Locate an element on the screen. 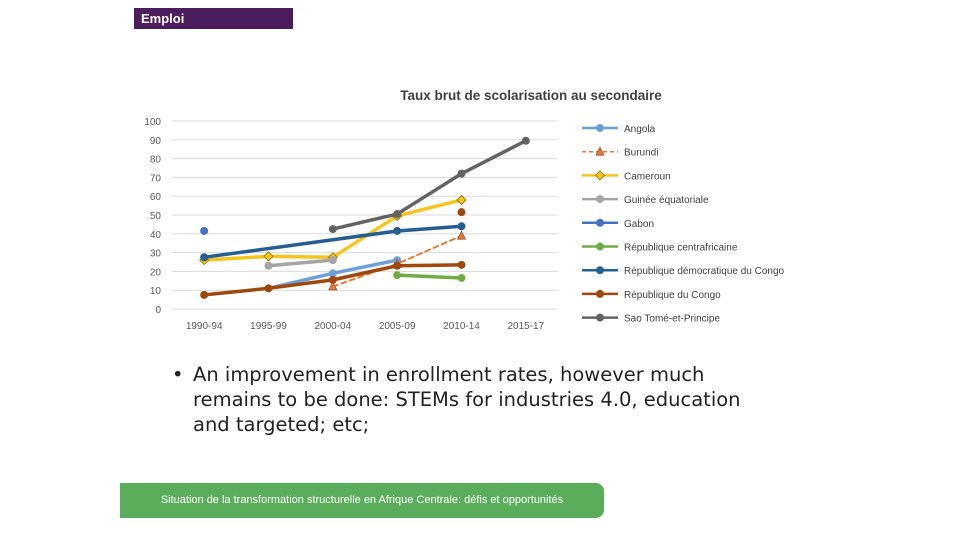 The width and height of the screenshot is (960, 540). series-republique-centrafricaine is located at coordinates (429, 276).